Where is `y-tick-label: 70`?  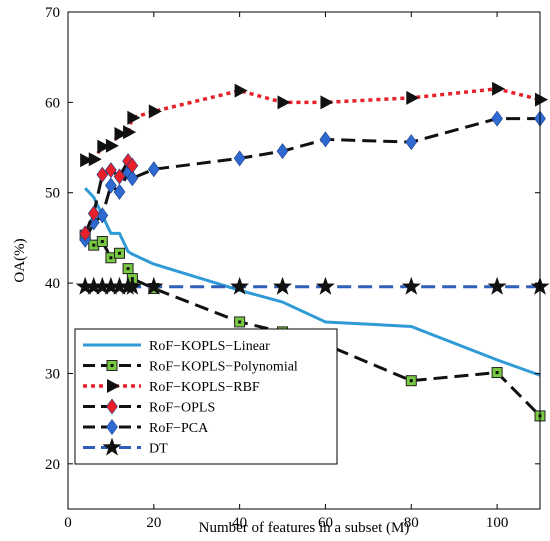
y-tick-label: 70 is located at coordinates (52, 13).